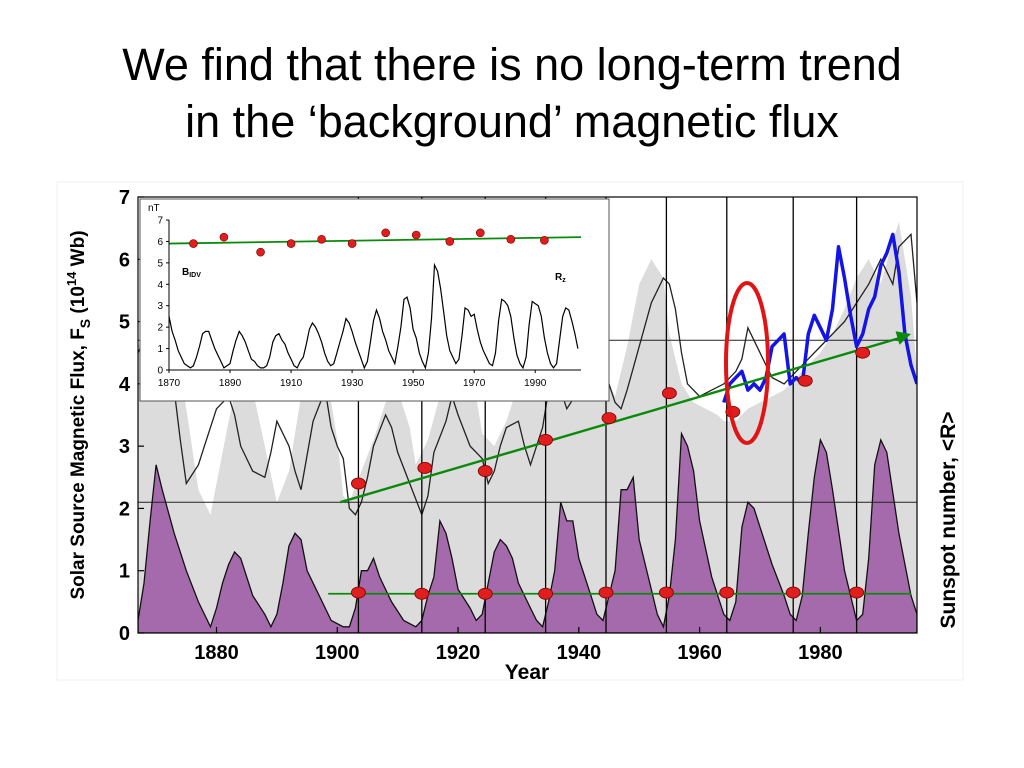 The width and height of the screenshot is (1024, 768). I want to click on y-tick-label: 0, so click(124, 634).